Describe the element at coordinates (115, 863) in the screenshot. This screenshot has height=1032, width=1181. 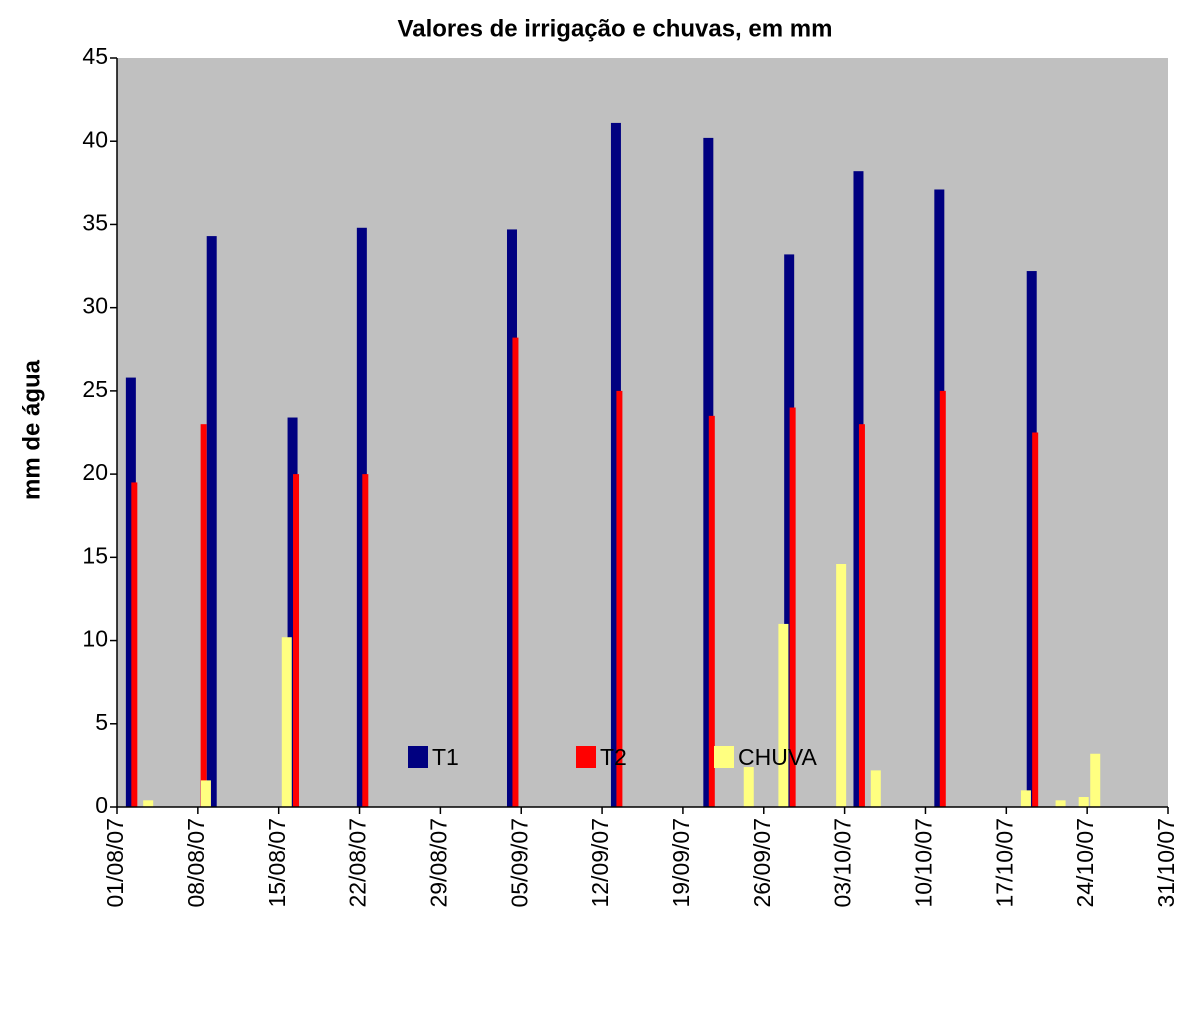
I see `x-tick-label: 01/08/07` at that location.